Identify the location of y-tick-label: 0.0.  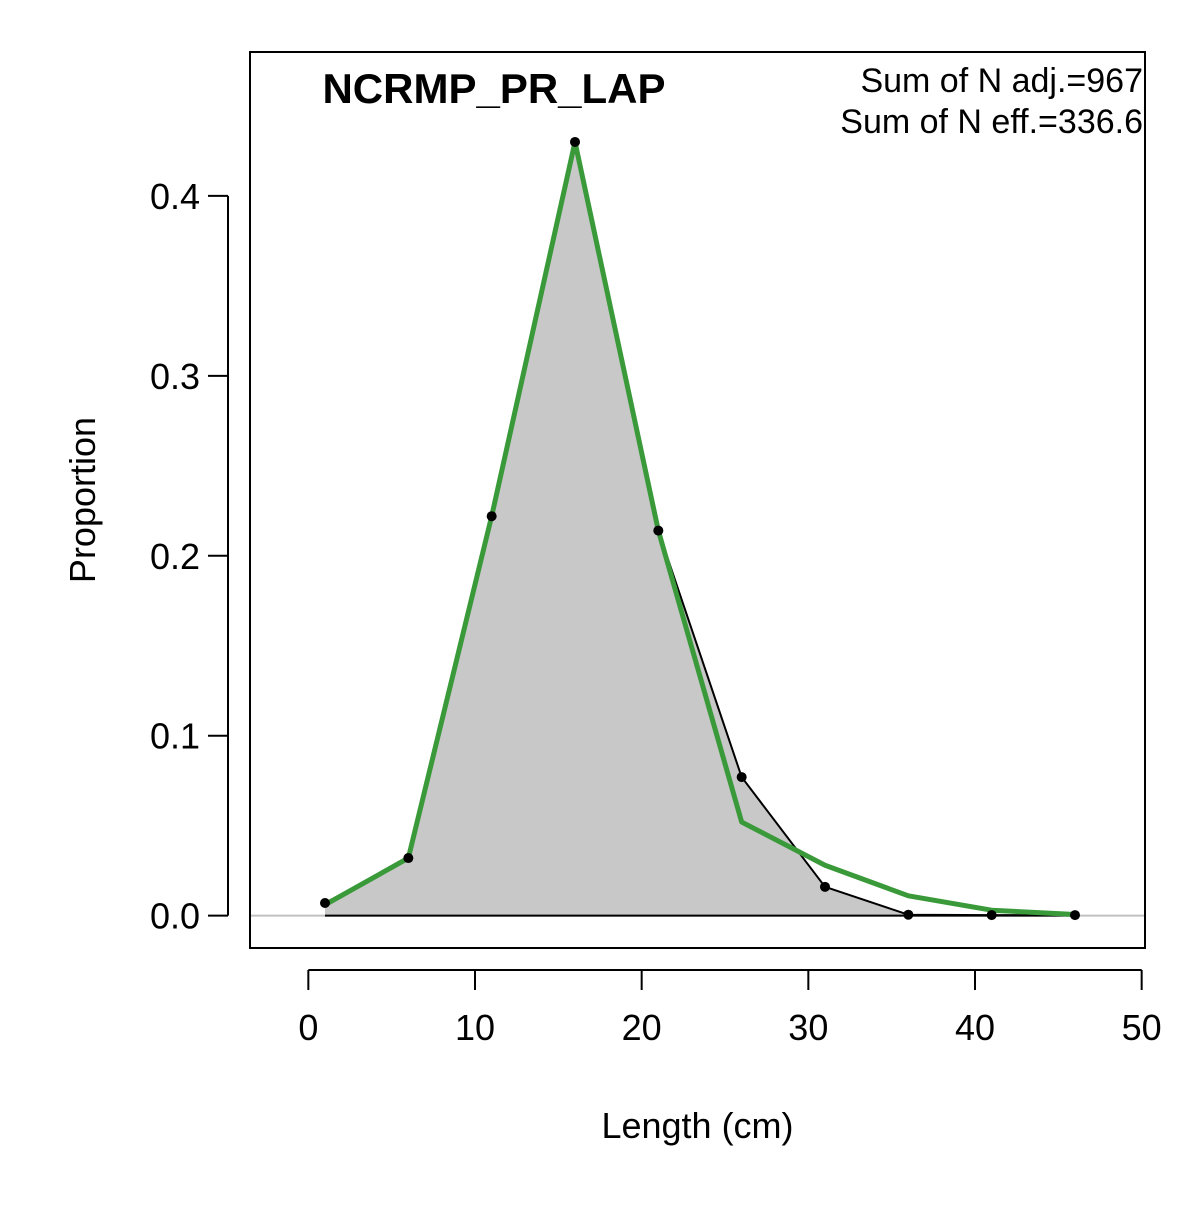
(175, 916).